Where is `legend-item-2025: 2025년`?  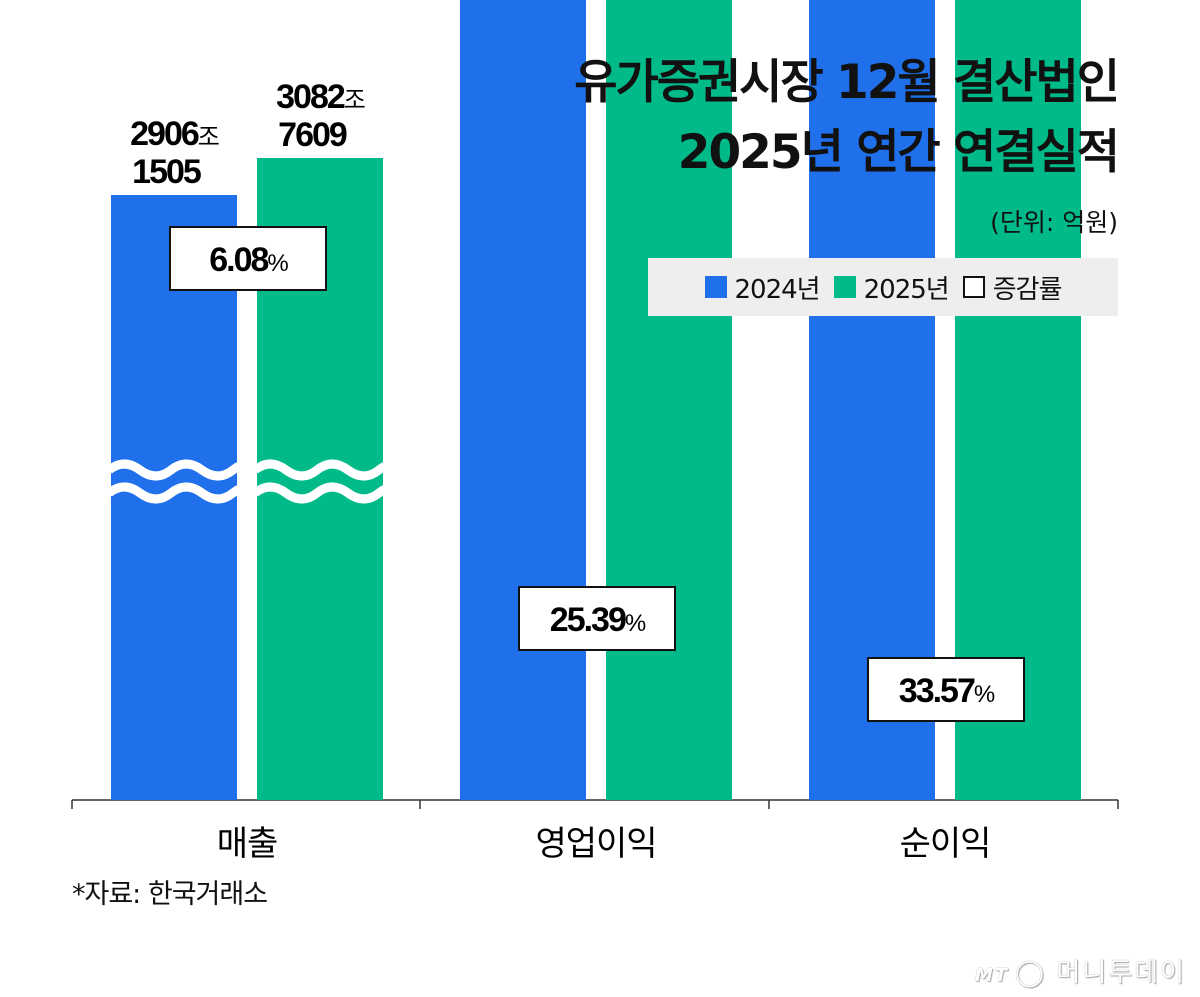 legend-item-2025: 2025년 is located at coordinates (891, 287).